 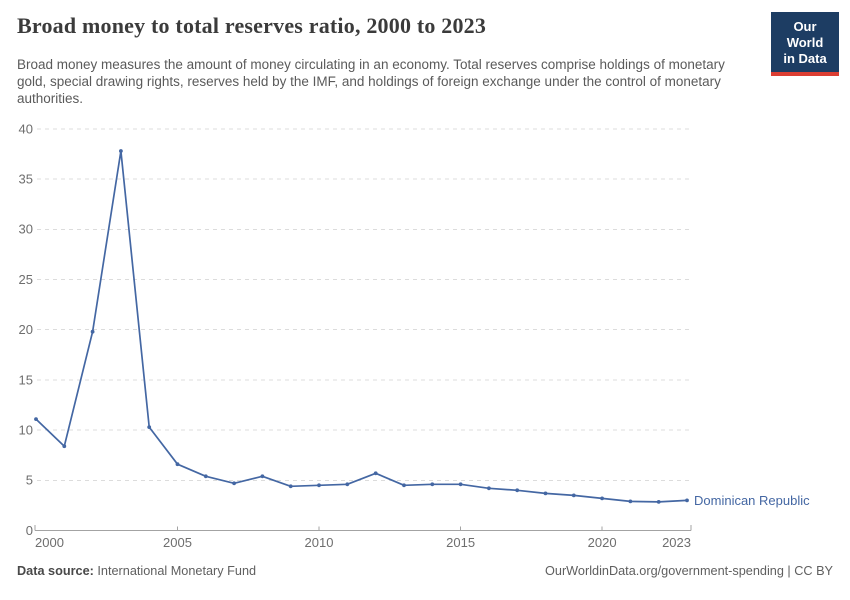 What do you see at coordinates (805, 34) in the screenshot?
I see `owid-logo-line1: Our World` at bounding box center [805, 34].